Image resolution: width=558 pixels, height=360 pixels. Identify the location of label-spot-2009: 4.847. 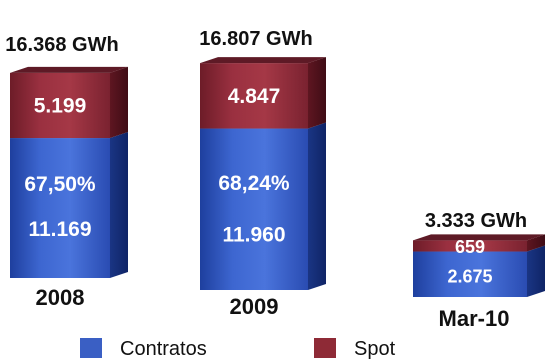
(254, 96).